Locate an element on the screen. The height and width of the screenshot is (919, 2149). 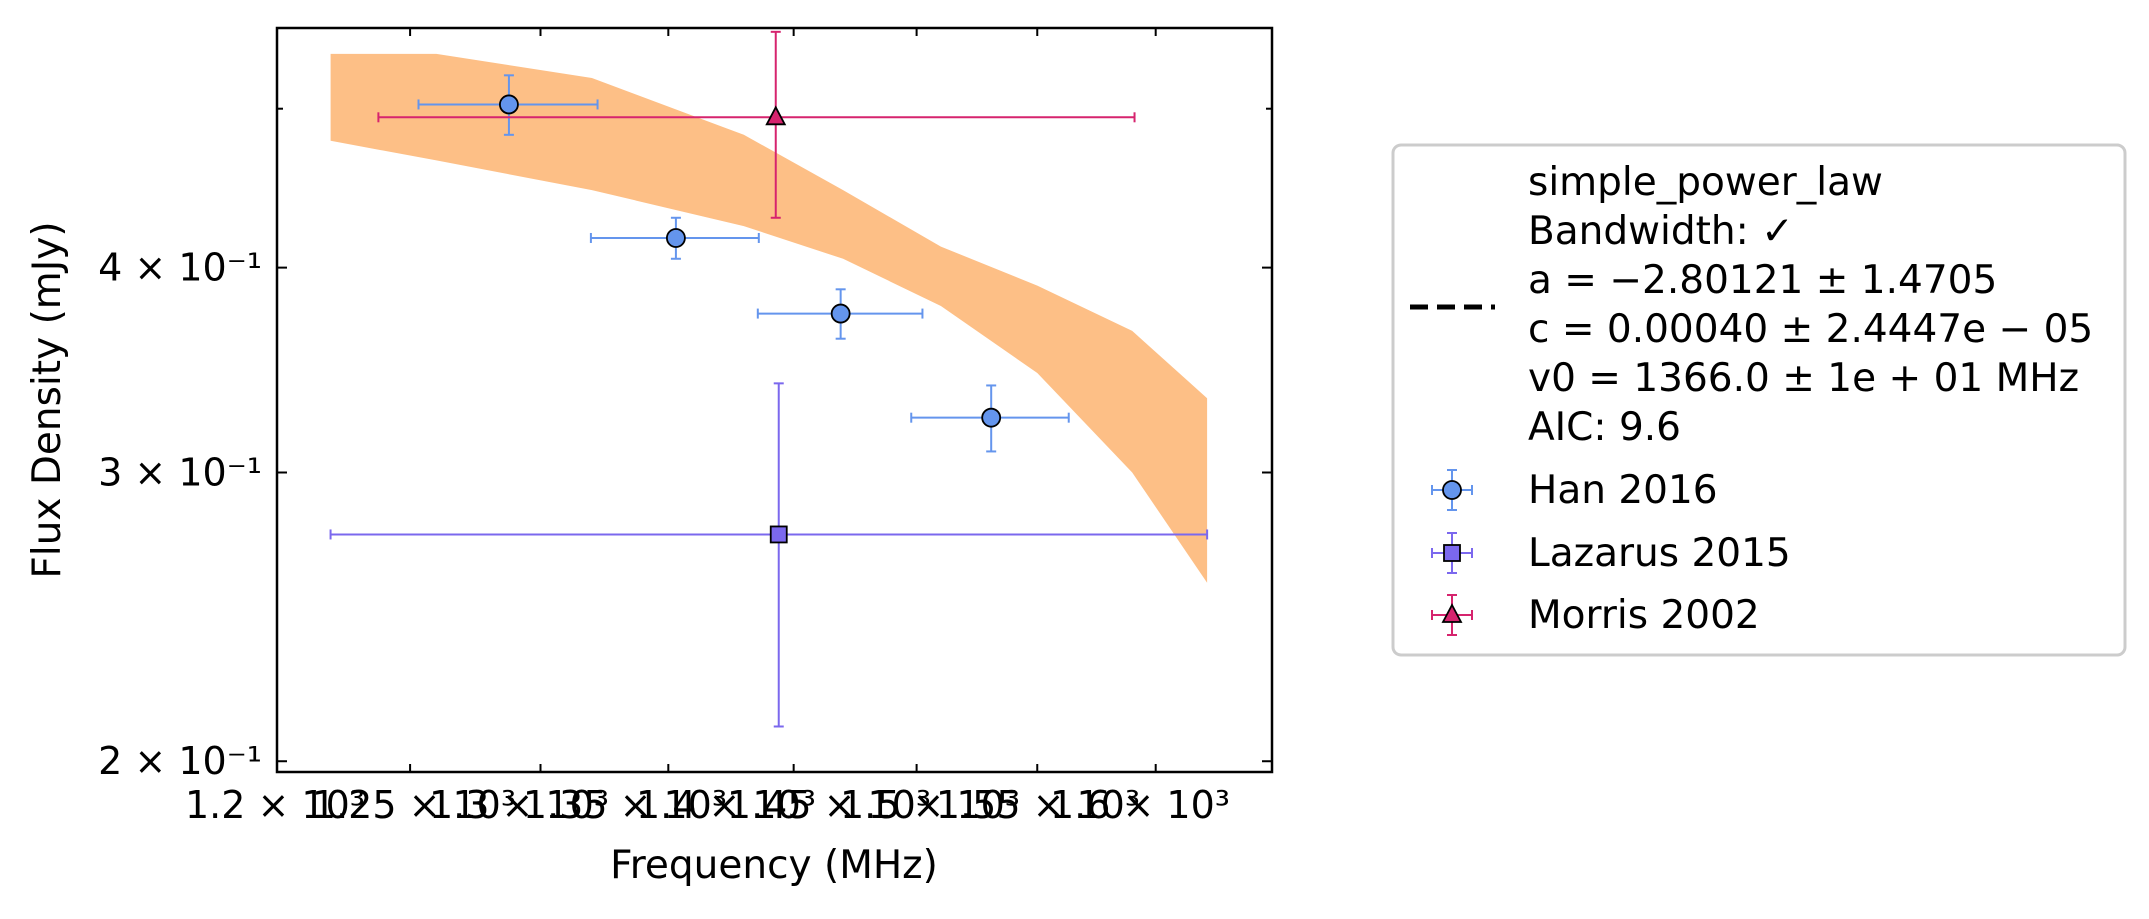
legend-entry: Han 2016 is located at coordinates (1574, 490).